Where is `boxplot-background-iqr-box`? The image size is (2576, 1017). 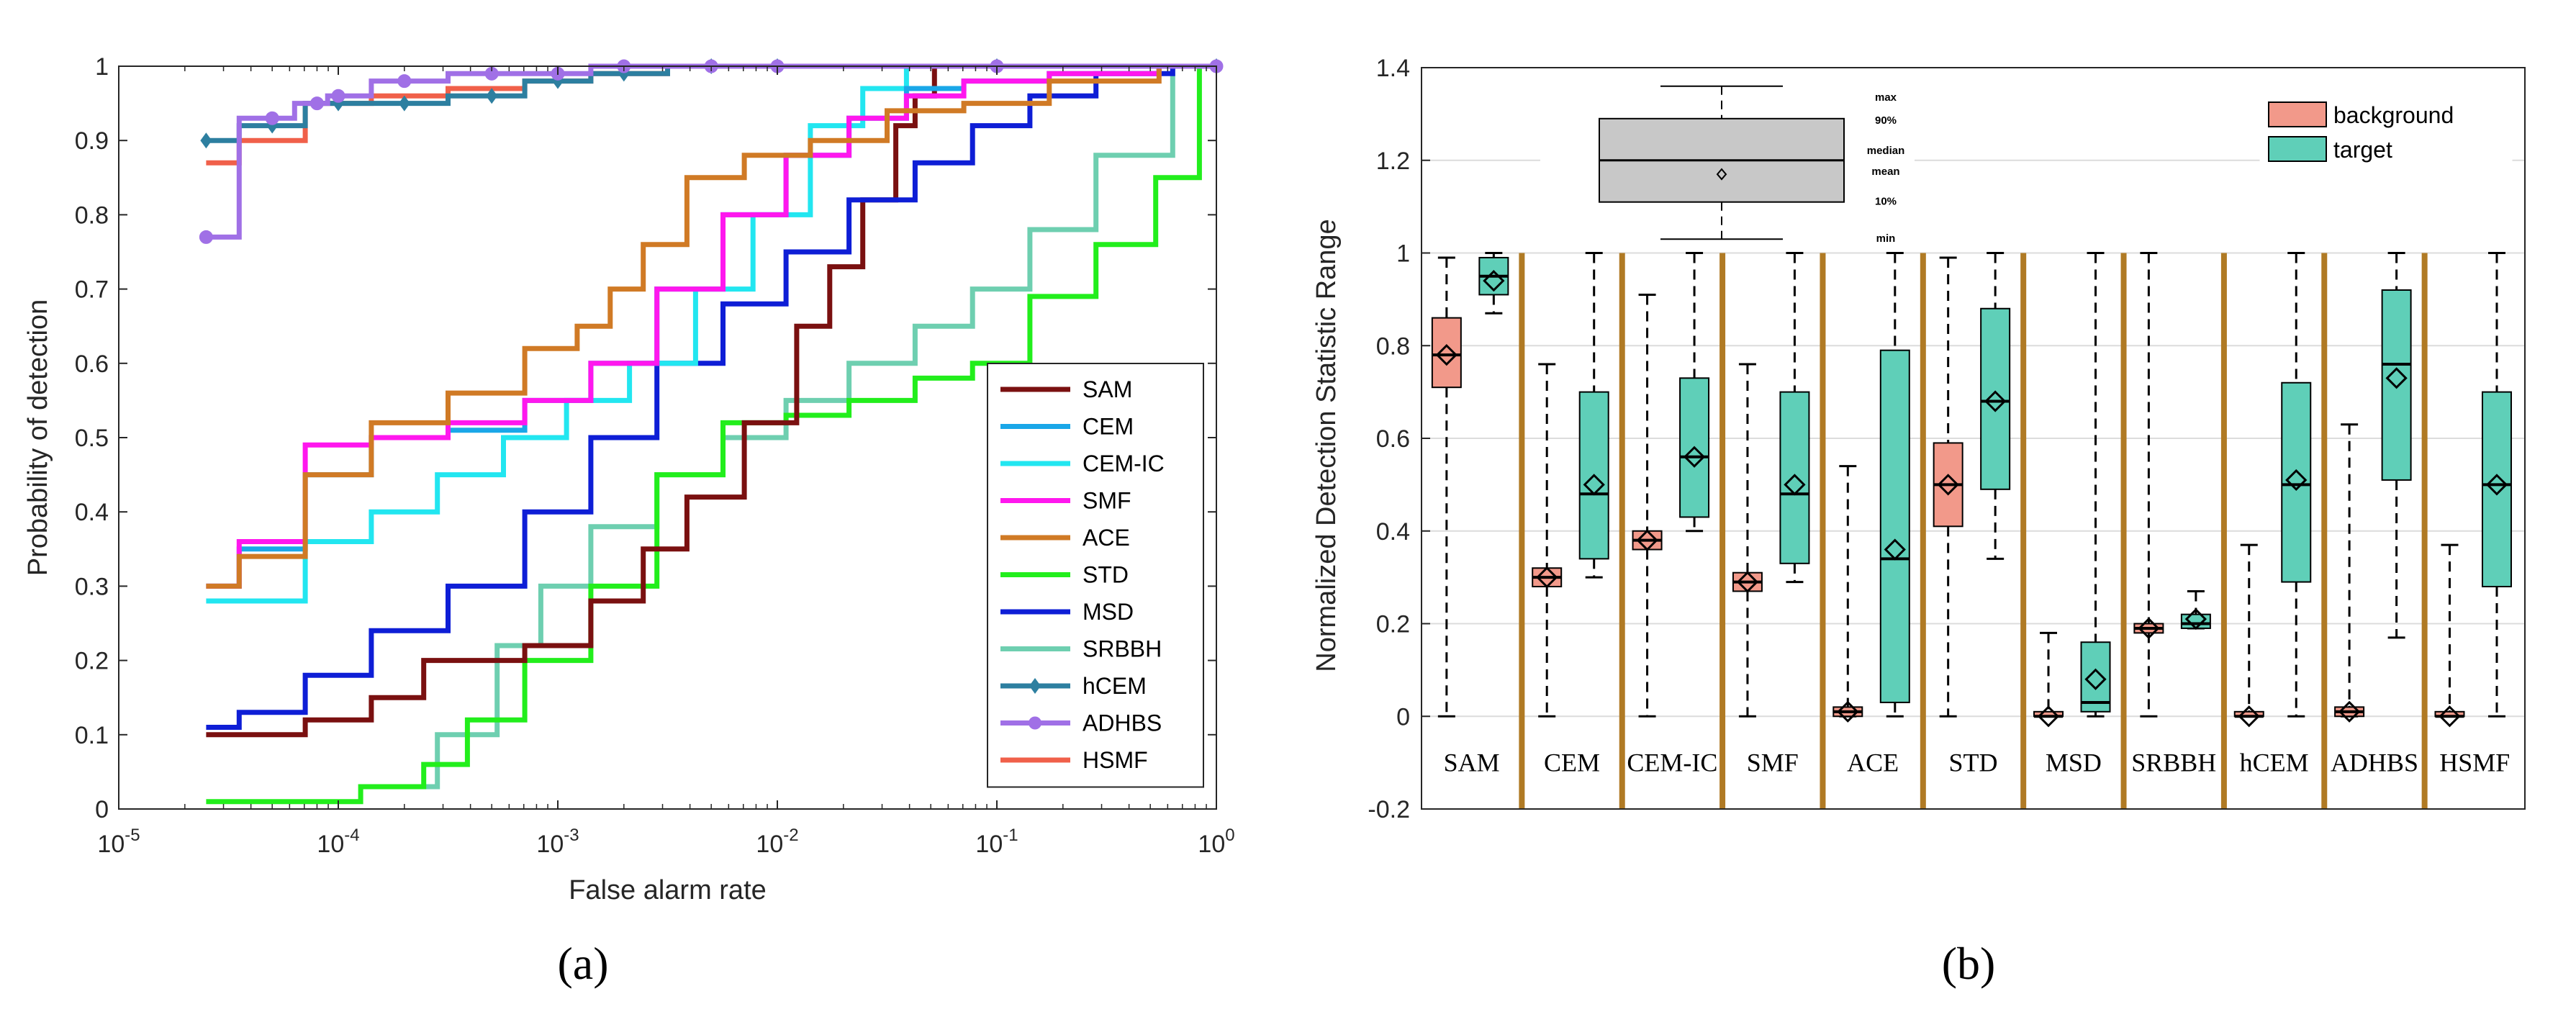
boxplot-background-iqr-box is located at coordinates (1446, 353).